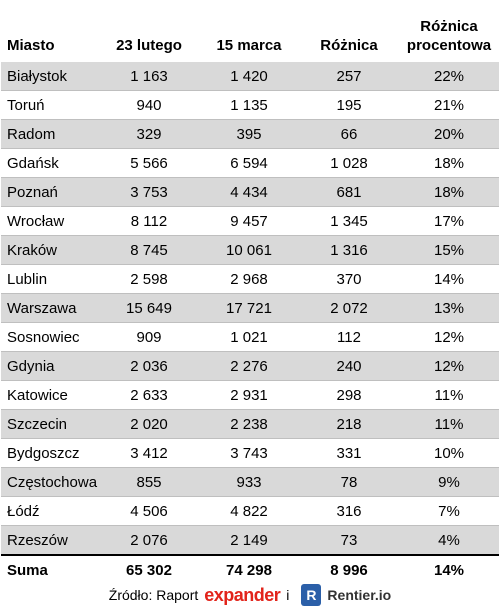 This screenshot has width=500, height=615. I want to click on header-cell: 15 marca, so click(249, 45).